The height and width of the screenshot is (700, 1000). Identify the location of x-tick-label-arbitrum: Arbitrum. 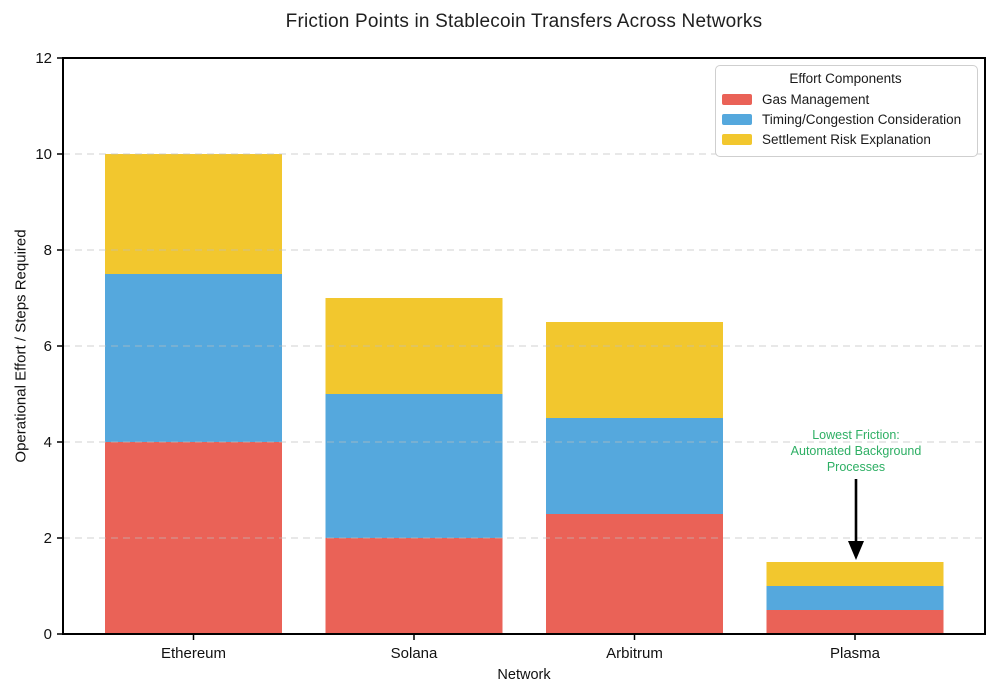
(634, 653).